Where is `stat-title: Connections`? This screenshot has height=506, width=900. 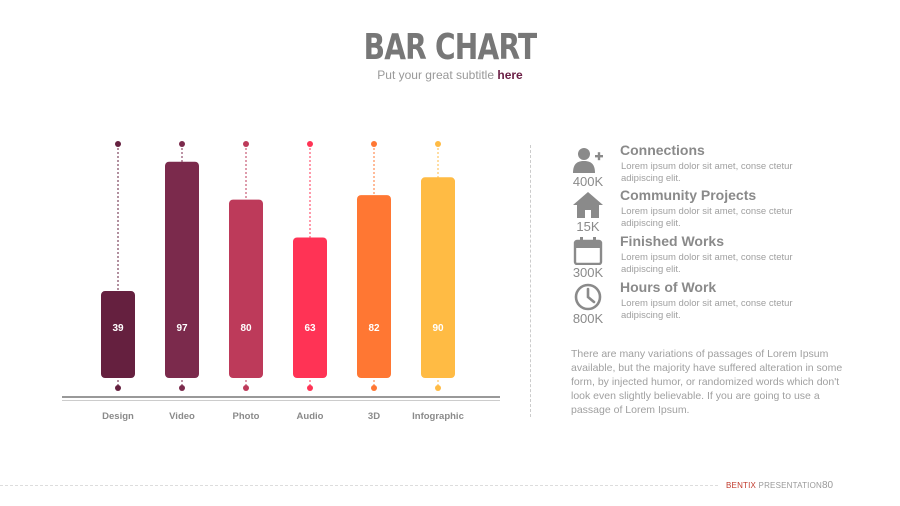
stat-title: Connections is located at coordinates (662, 150).